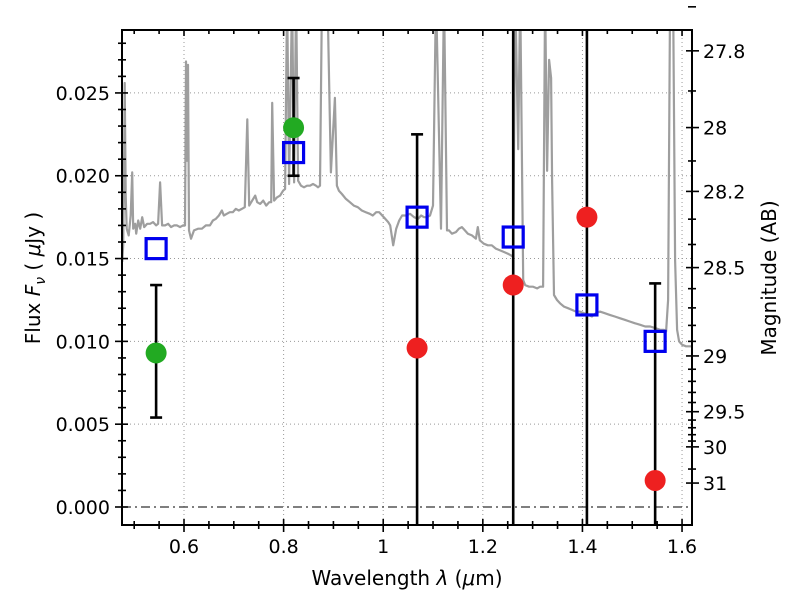 This screenshot has width=800, height=600. What do you see at coordinates (83, 94) in the screenshot?
I see `flux-tick-label: 0.025` at bounding box center [83, 94].